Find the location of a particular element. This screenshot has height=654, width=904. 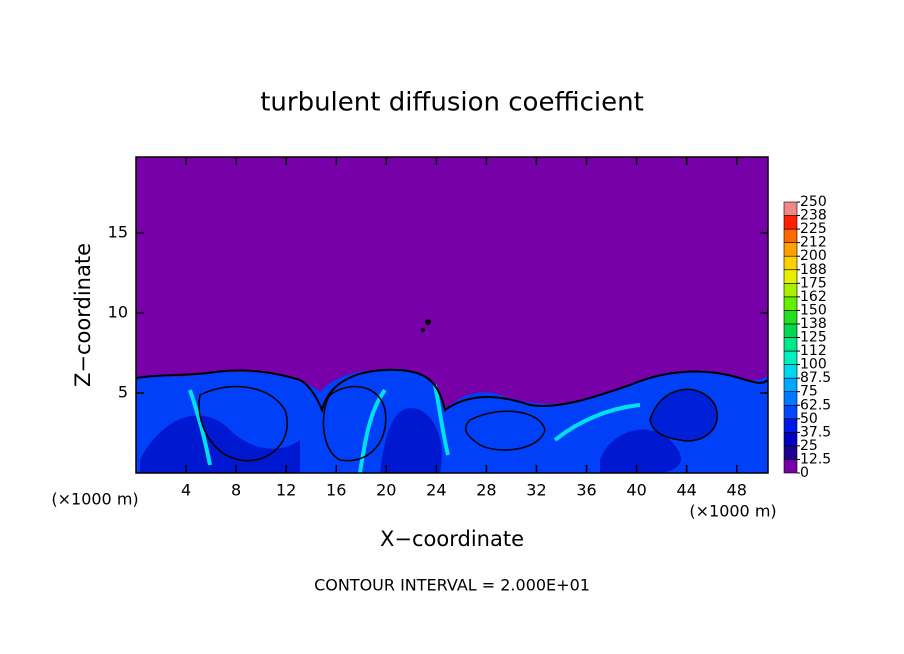

y-tick-label: 10 is located at coordinates (118, 312).